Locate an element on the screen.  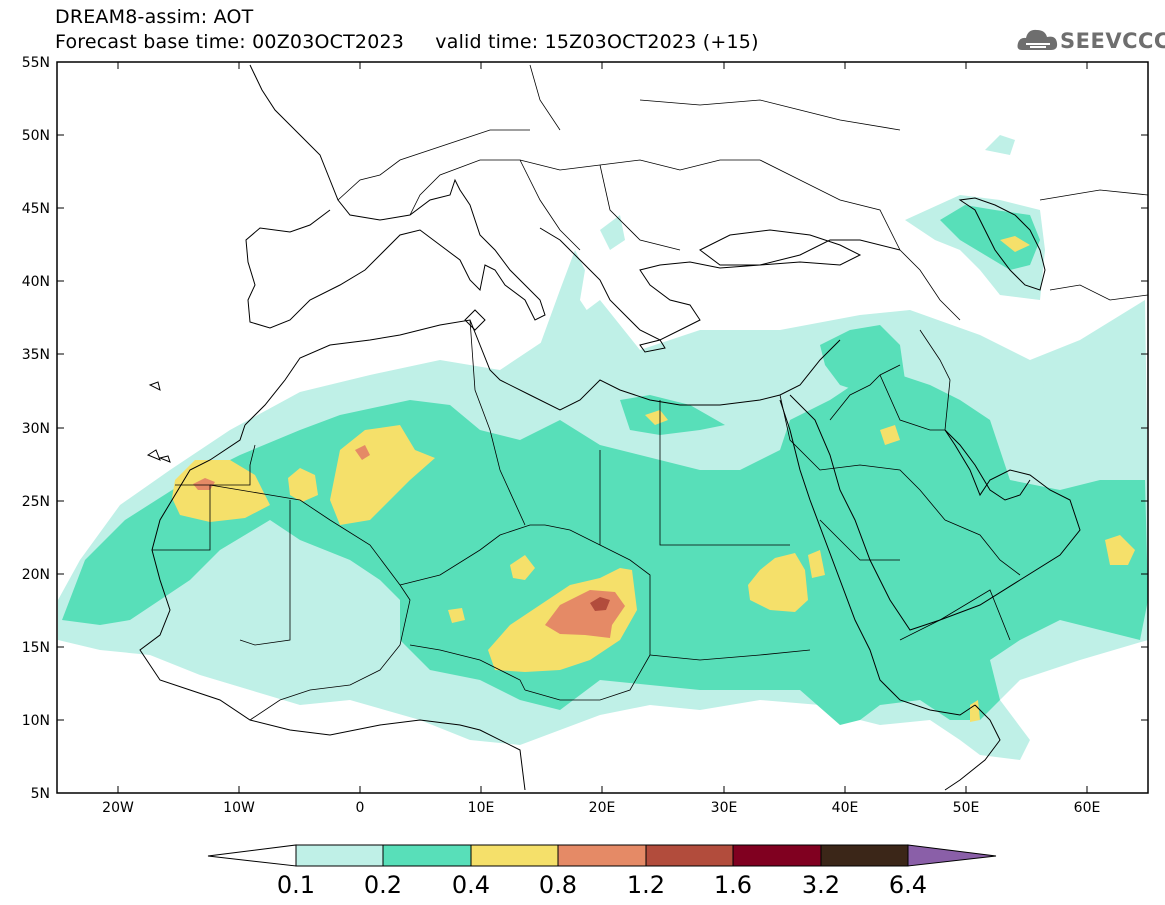
lon-labels: 20W 10W 0 10E 20E 30E 40E 50E 60E is located at coordinates (601, 808).